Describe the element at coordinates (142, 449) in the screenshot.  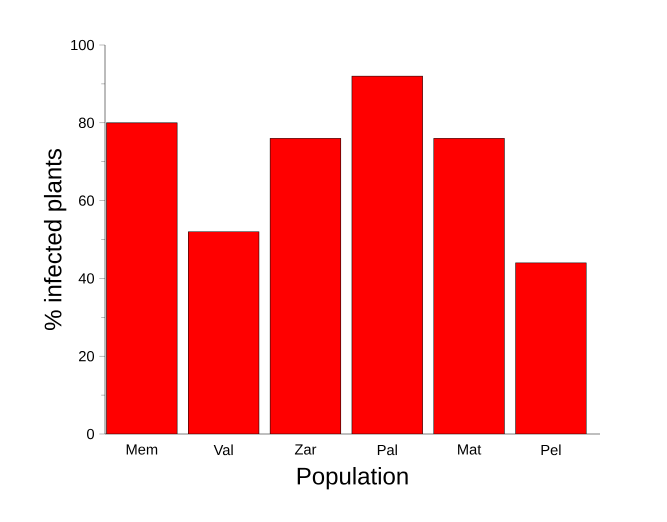
I see `x-tick-label: Mem` at that location.